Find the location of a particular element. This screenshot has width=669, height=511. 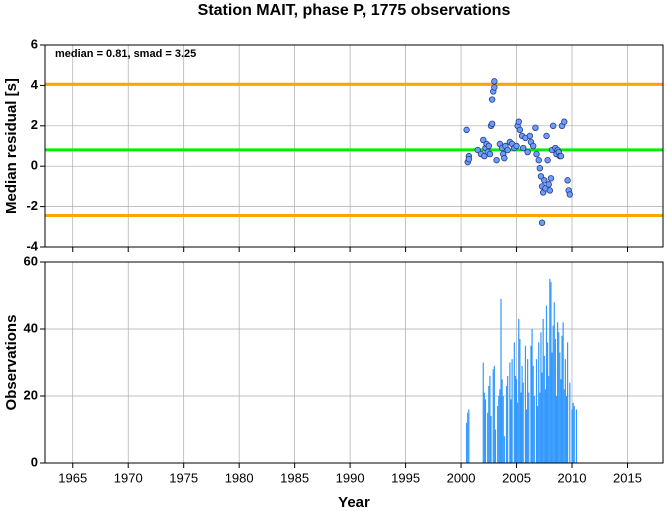

y-tick-label: 6 is located at coordinates (34, 43).